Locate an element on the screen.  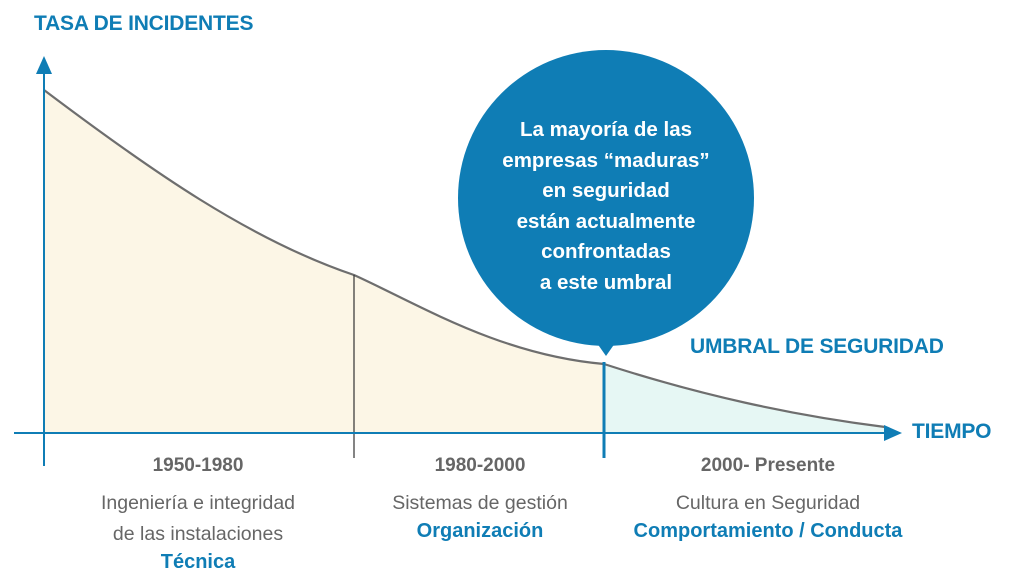
era-description: Sistemas de gestión is located at coordinates (480, 503).